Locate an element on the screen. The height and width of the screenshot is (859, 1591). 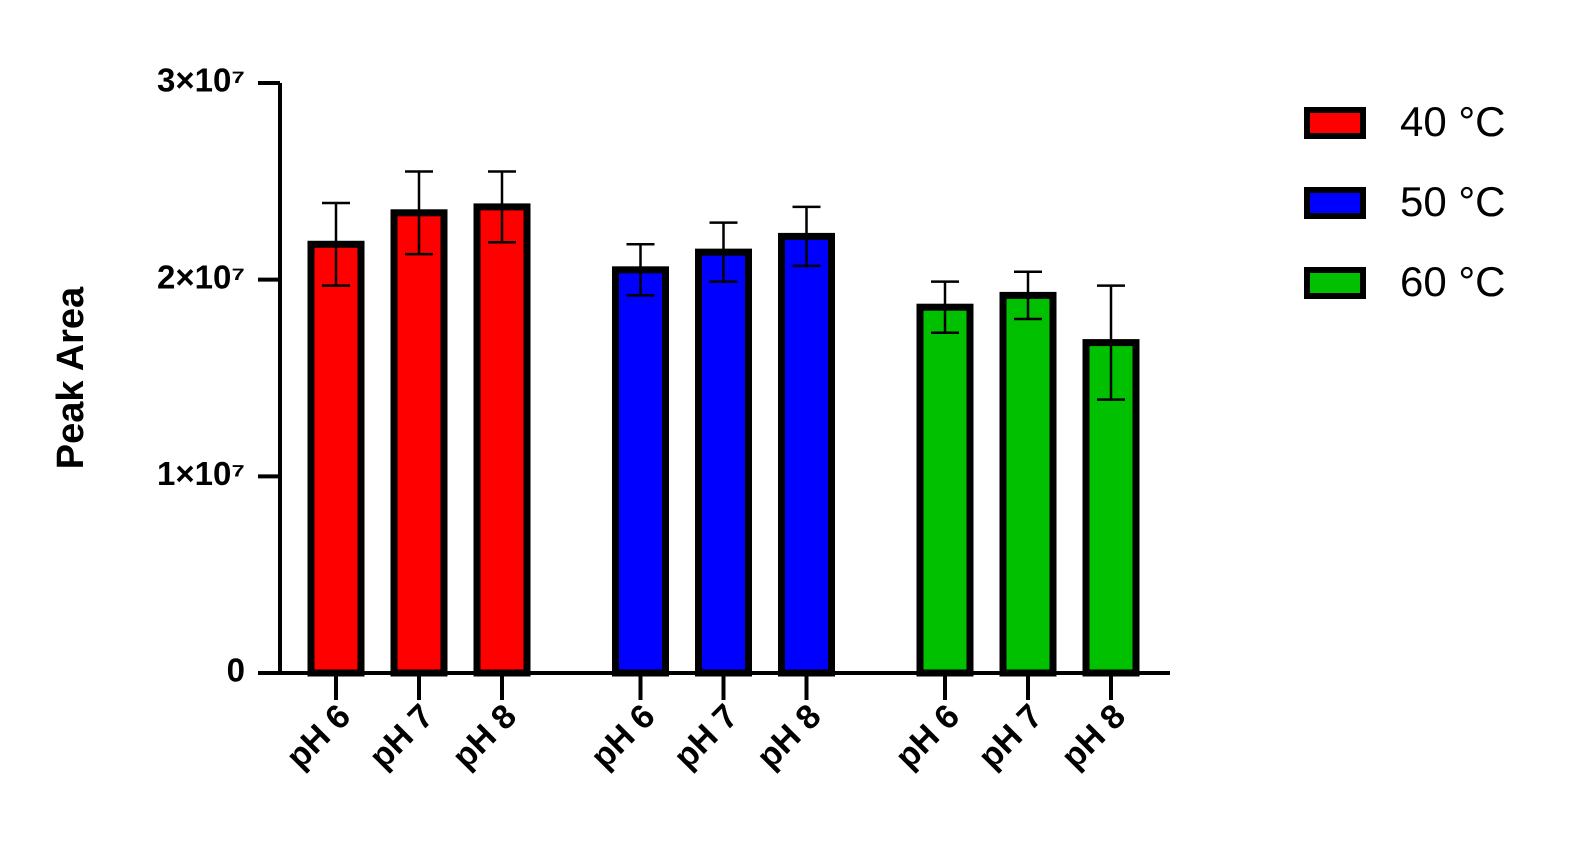
y-axis-label: Peak Area is located at coordinates (71, 377).